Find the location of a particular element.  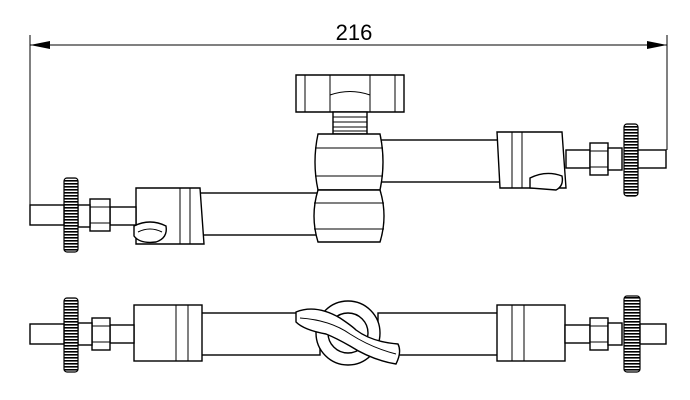

left-socket-sleeve is located at coordinates (169, 216).